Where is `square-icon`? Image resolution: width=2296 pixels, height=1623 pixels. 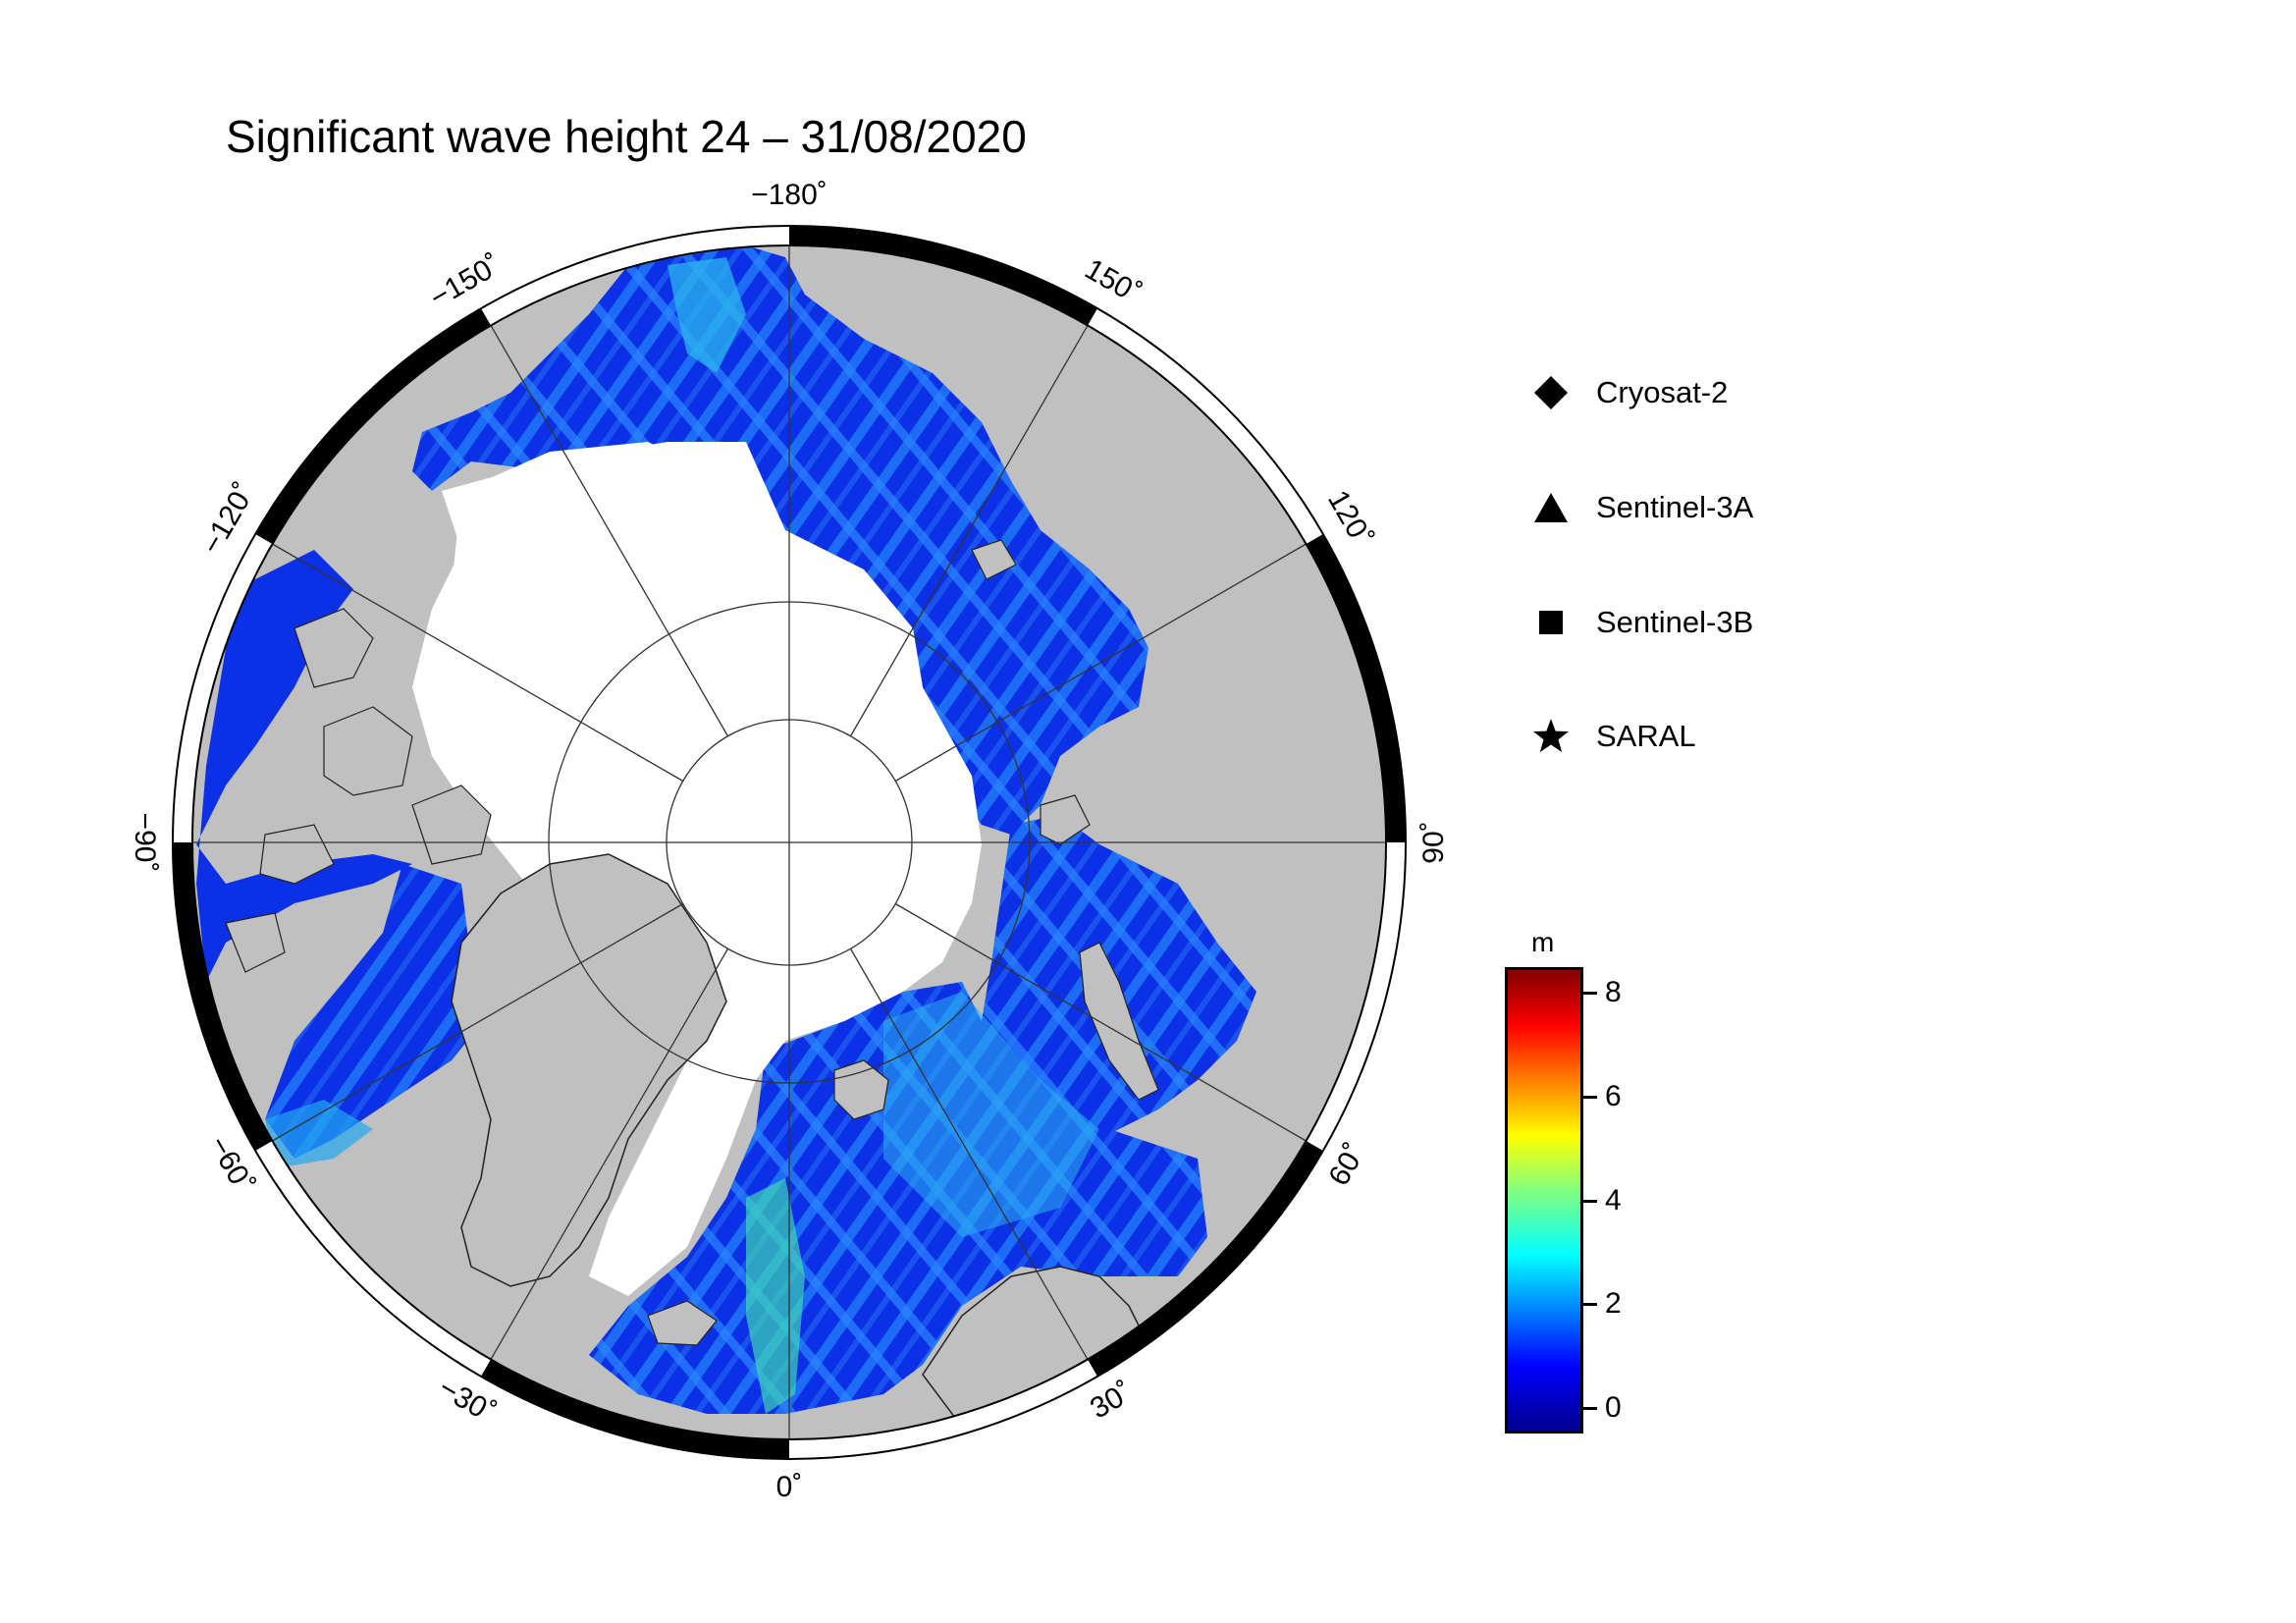 square-icon is located at coordinates (1551, 622).